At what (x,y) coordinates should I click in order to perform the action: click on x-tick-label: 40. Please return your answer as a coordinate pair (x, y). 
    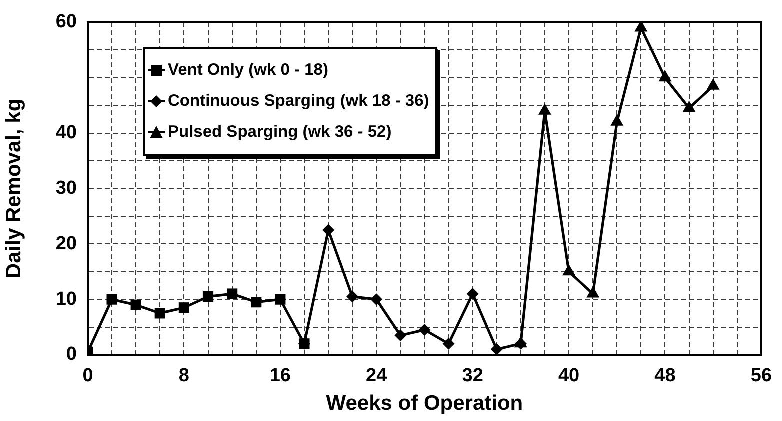
    Looking at the image, I should click on (569, 376).